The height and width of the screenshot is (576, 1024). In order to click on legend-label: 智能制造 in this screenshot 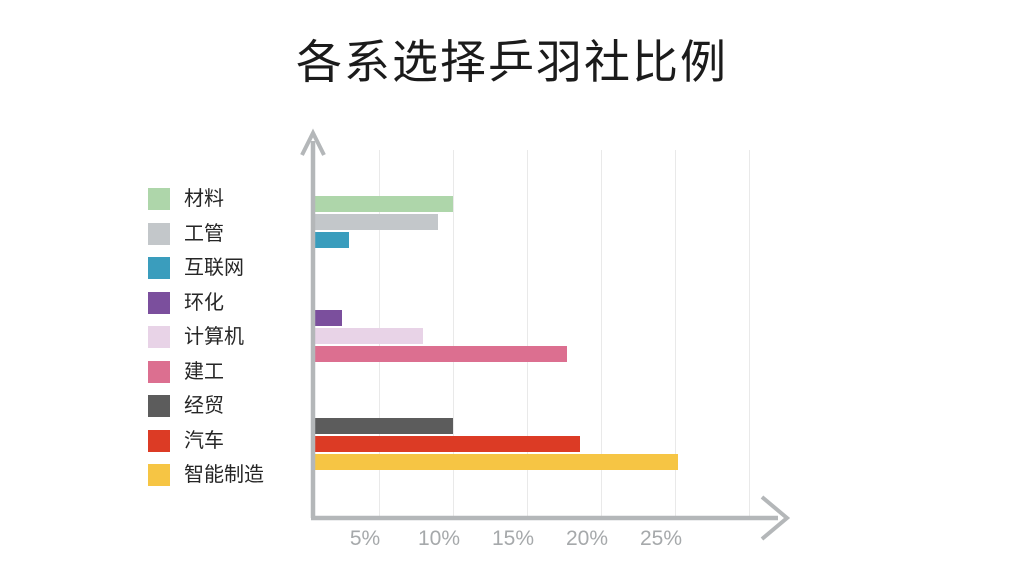, I will do `click(224, 475)`.